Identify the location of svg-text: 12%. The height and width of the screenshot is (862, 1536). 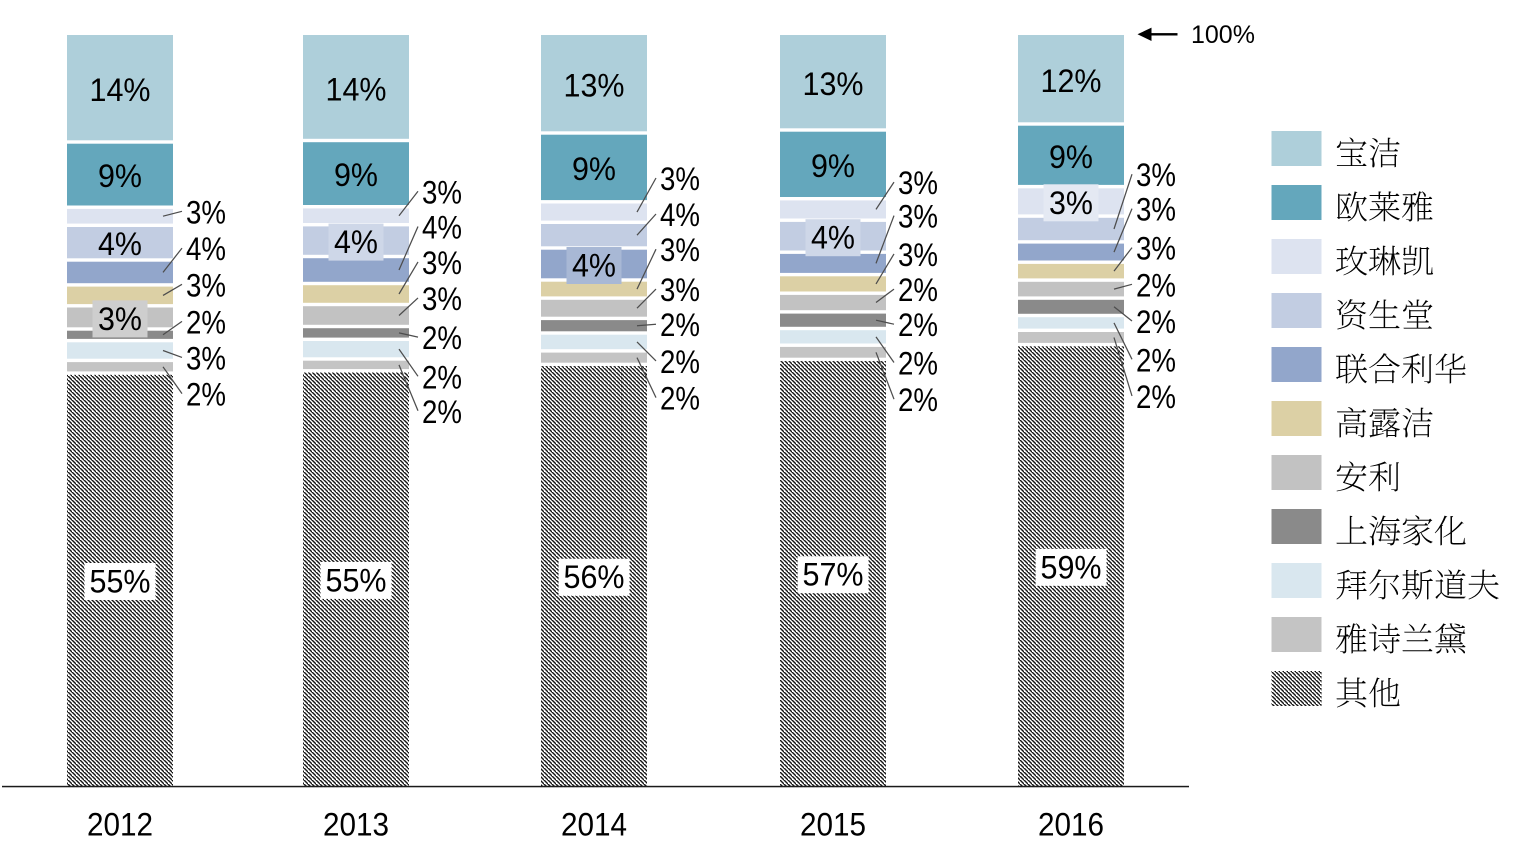
(1071, 81).